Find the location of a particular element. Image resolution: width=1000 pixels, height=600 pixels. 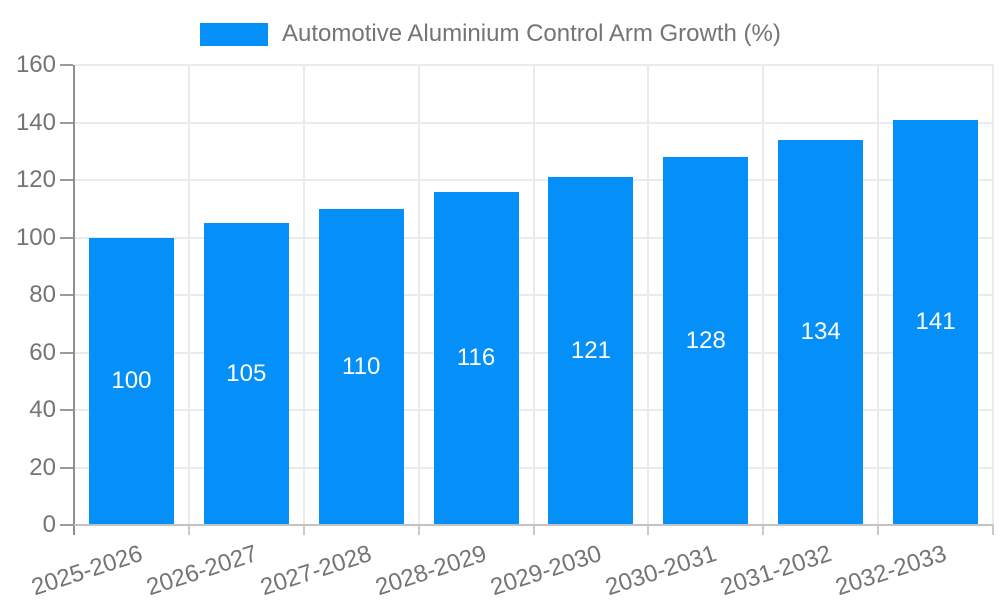

bar-value-label: 110 is located at coordinates (361, 366).